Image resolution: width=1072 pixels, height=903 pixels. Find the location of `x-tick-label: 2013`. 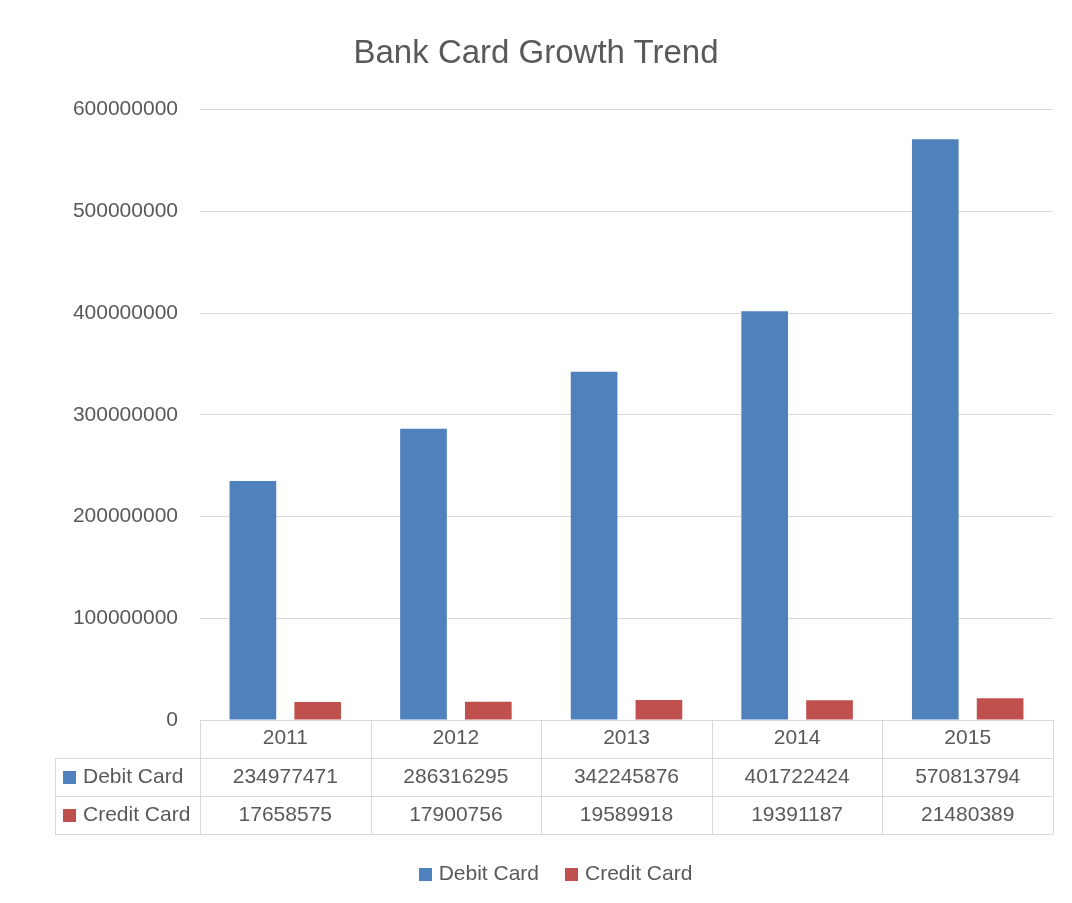

x-tick-label: 2013 is located at coordinates (626, 737).